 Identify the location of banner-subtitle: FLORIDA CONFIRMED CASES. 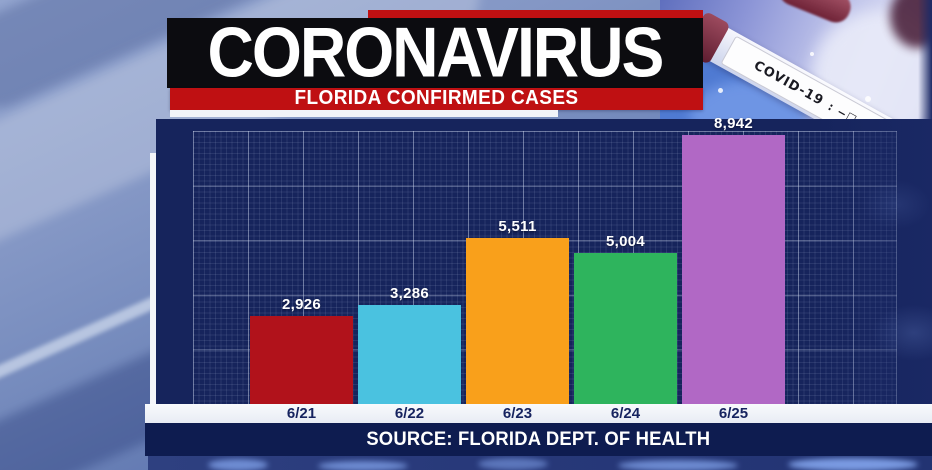
(436, 98).